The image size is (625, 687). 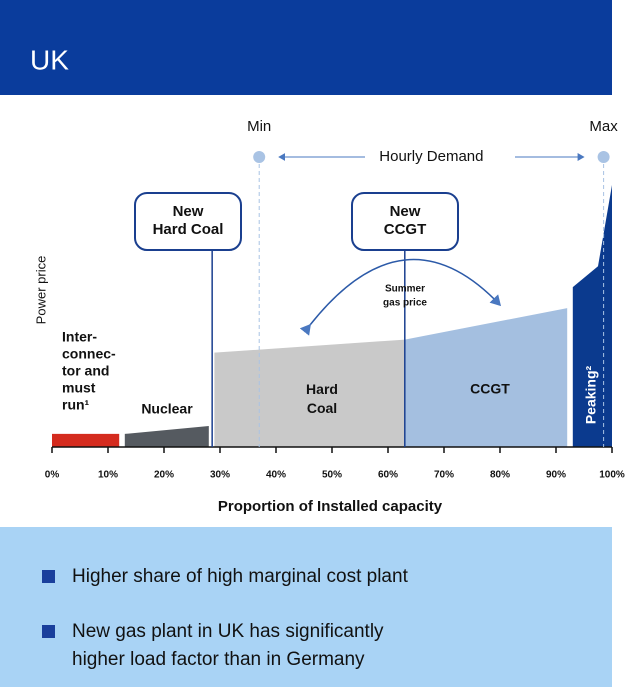 What do you see at coordinates (164, 475) in the screenshot?
I see `x-tick-label: 20%` at bounding box center [164, 475].